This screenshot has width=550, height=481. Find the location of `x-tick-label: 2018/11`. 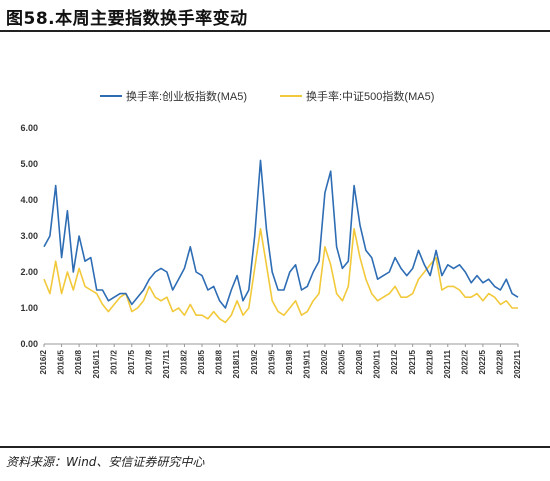

x-tick-label: 2018/11 is located at coordinates (236, 363).